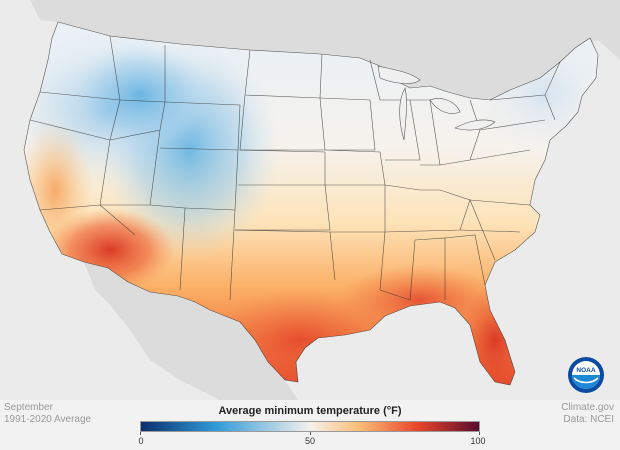 This screenshot has width=620, height=450. I want to click on legend-title: Average minimum temperature (°F), so click(310, 411).